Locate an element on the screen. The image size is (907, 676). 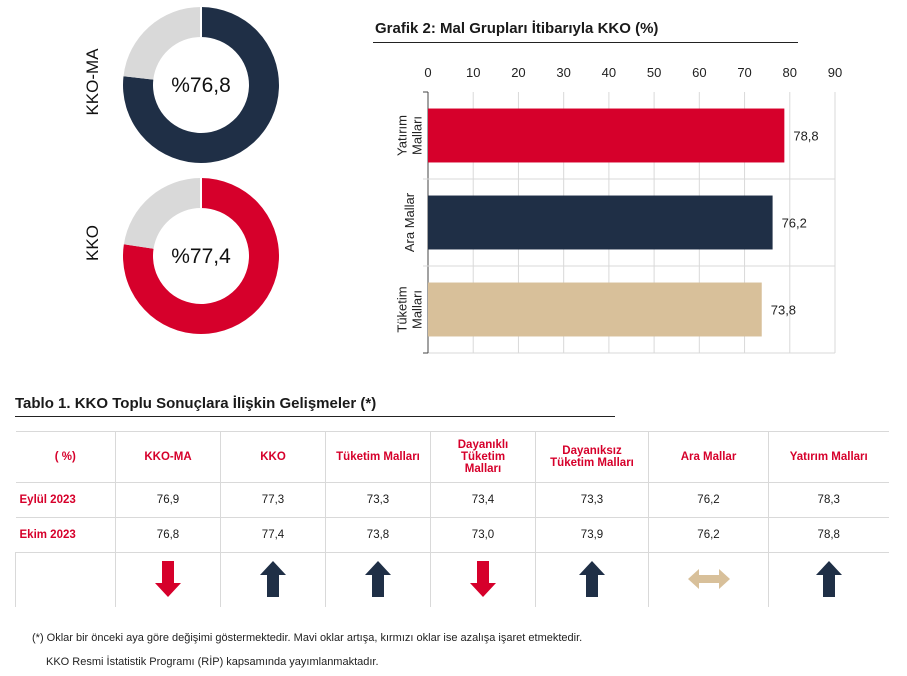
table-header-yatirim: Yatırım Malları is located at coordinates (828, 457).